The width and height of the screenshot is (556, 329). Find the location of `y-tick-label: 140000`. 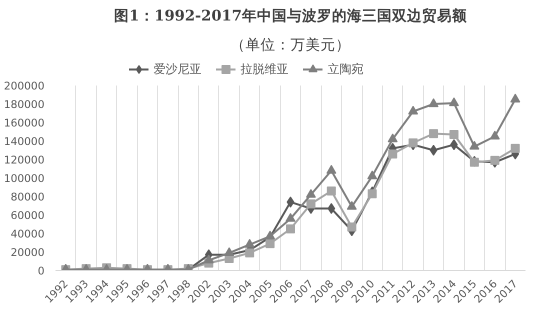

y-tick-label: 140000 is located at coordinates (24, 141).